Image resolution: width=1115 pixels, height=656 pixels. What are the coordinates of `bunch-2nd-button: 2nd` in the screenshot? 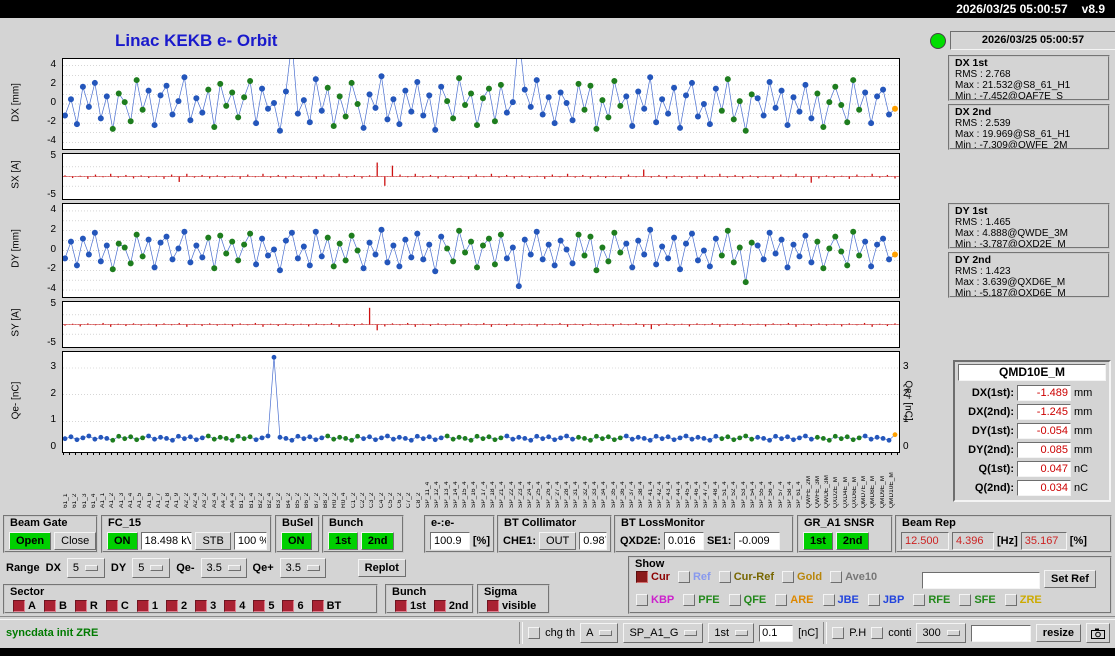 It's located at (377, 541).